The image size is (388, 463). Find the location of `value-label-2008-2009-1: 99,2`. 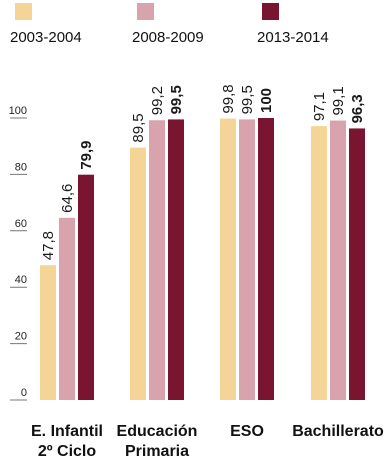

value-label-2008-2009-1: 99,2 is located at coordinates (157, 100).